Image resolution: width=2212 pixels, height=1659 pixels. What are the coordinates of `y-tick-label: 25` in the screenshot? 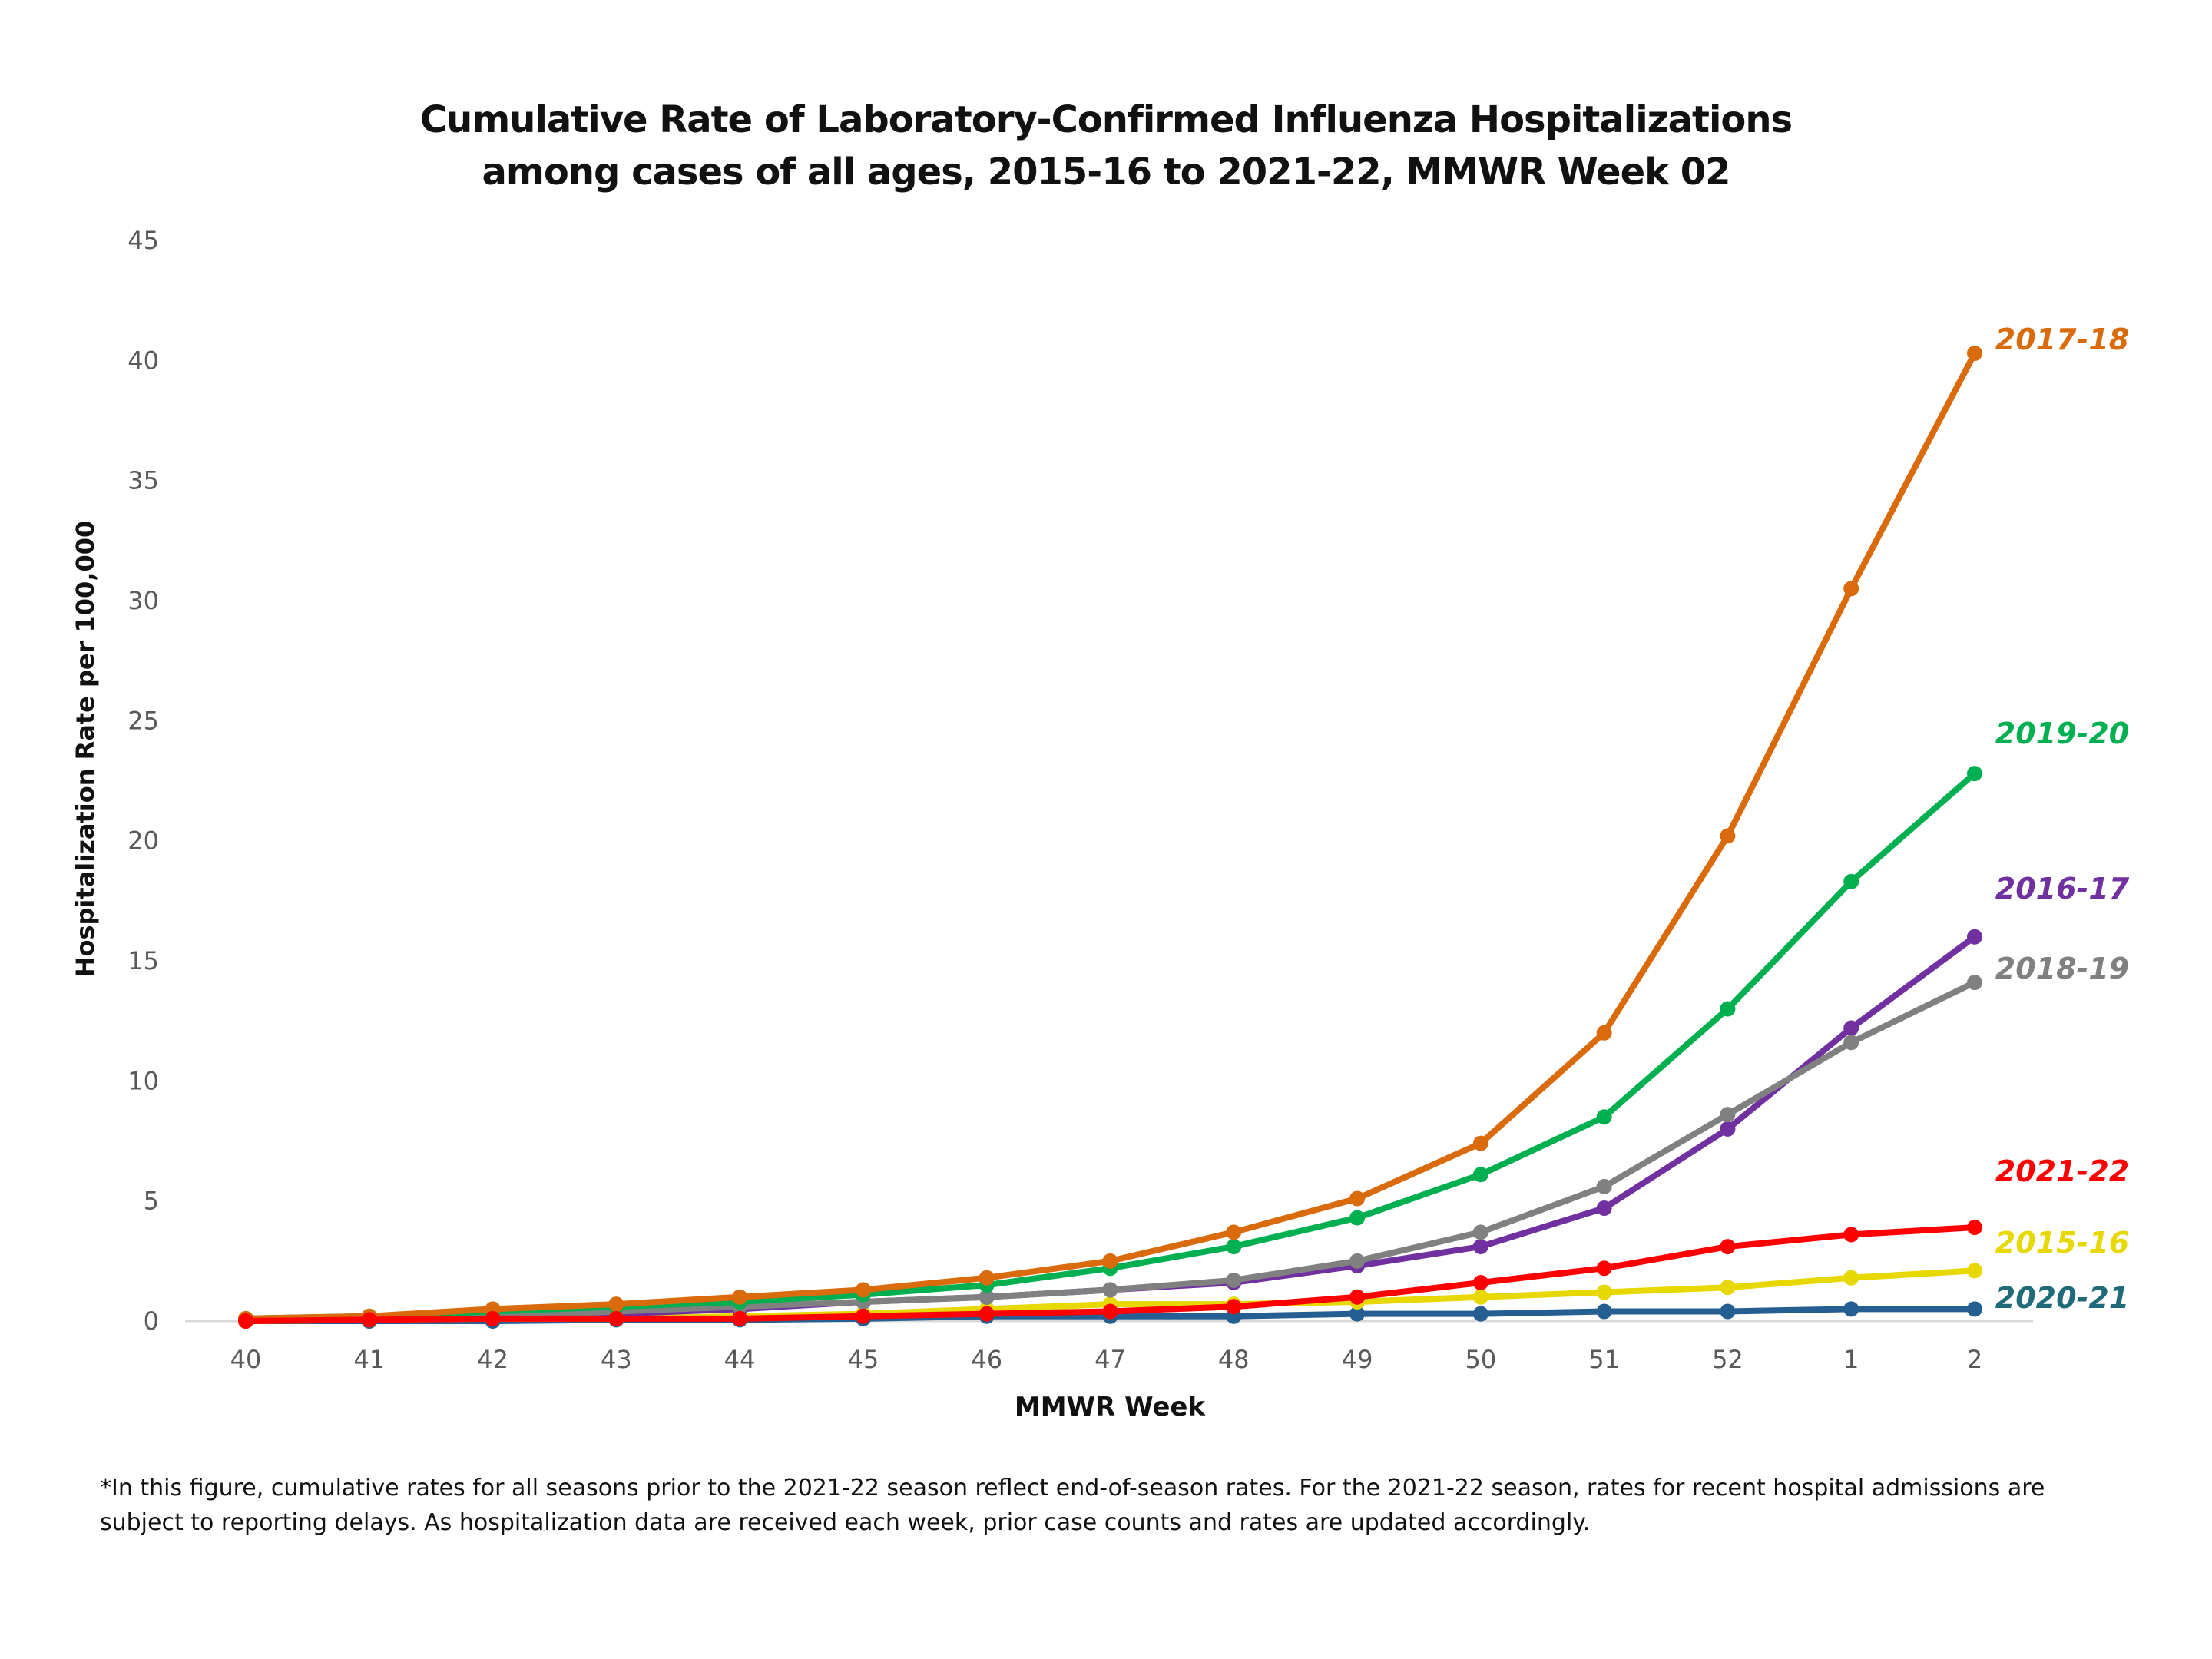 It's located at (143, 720).